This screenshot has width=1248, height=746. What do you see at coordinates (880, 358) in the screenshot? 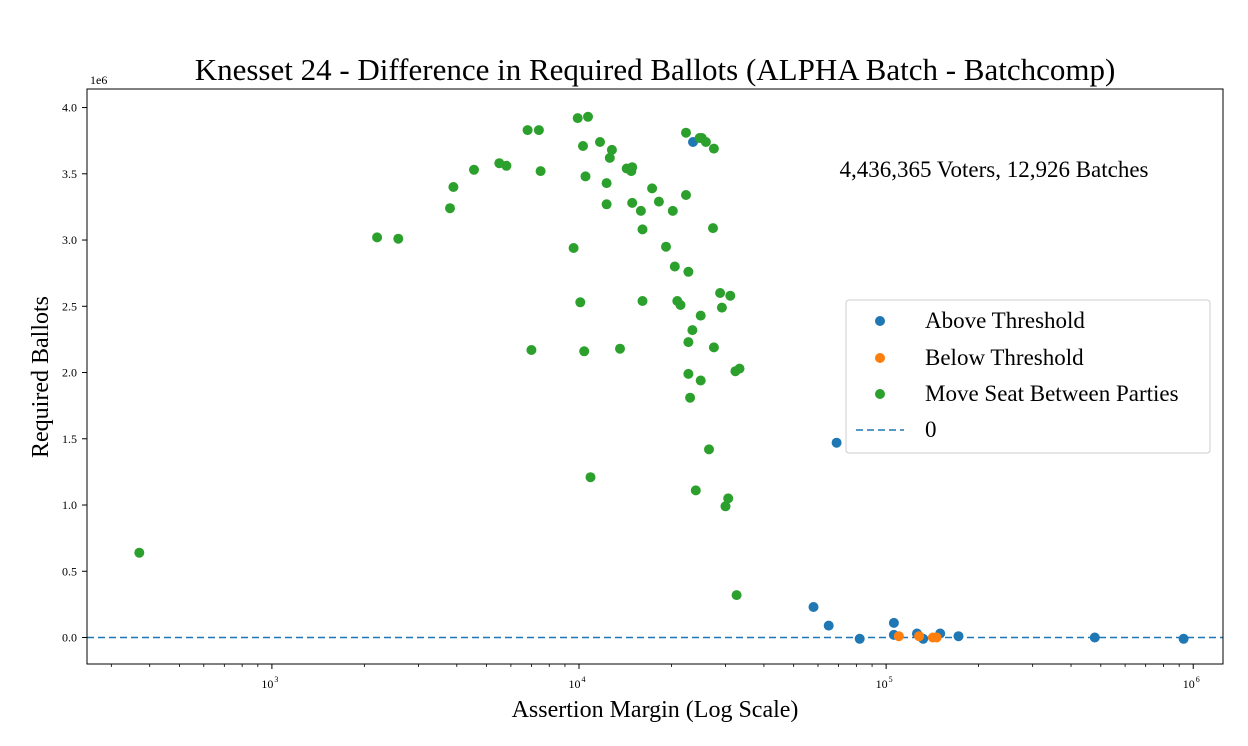
I see `legend-marker-below-threshold` at bounding box center [880, 358].